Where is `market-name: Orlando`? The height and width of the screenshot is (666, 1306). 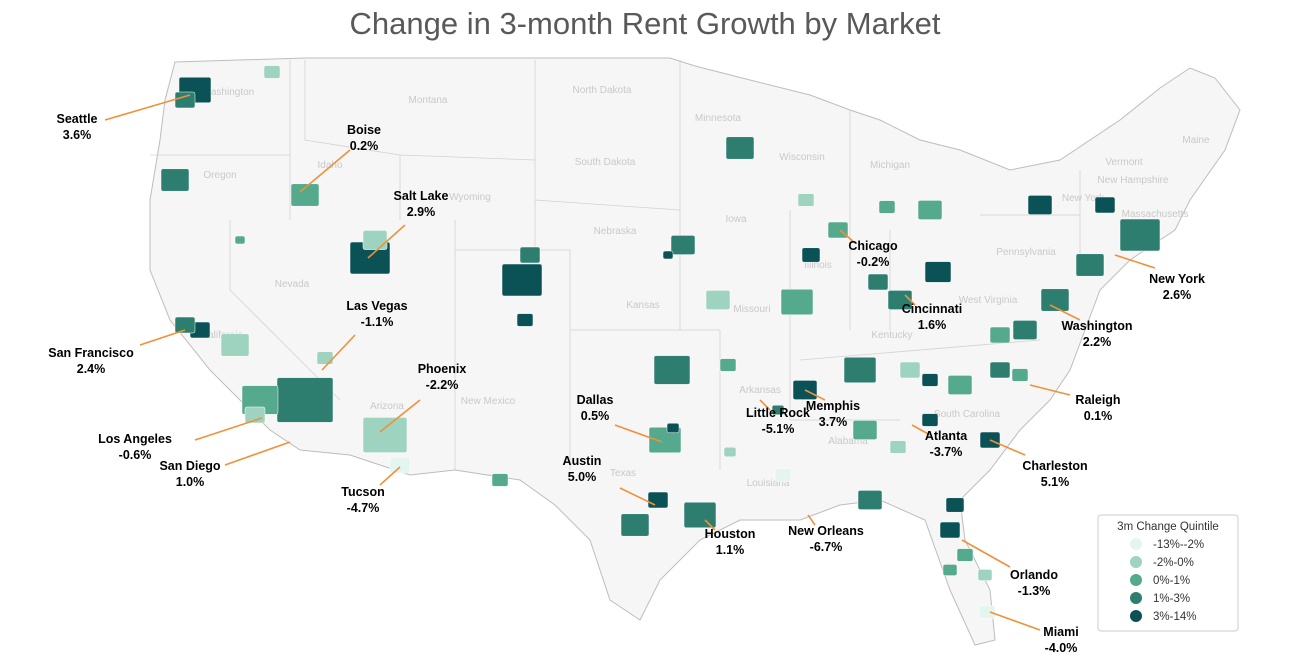
market-name: Orlando is located at coordinates (1034, 575).